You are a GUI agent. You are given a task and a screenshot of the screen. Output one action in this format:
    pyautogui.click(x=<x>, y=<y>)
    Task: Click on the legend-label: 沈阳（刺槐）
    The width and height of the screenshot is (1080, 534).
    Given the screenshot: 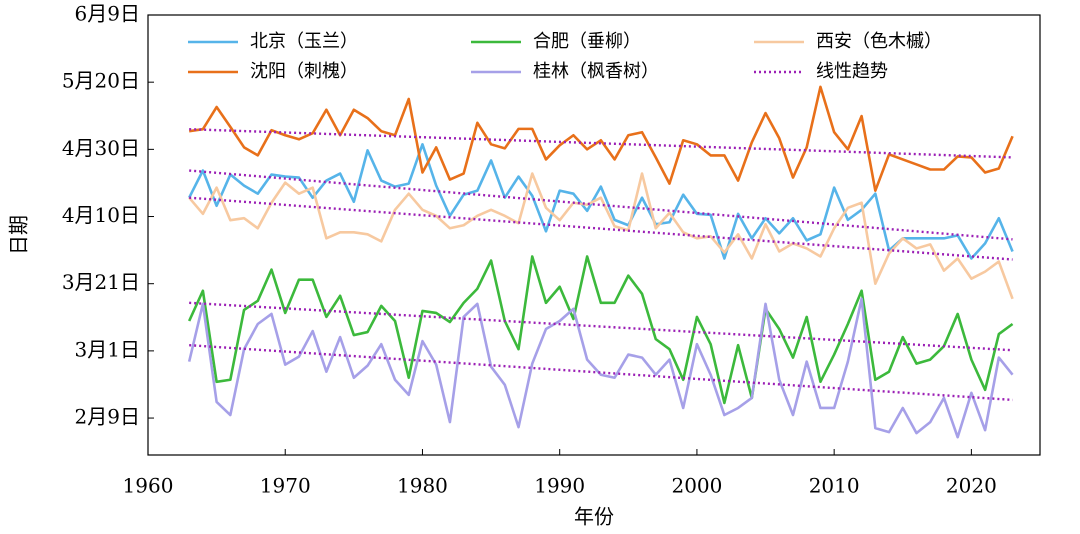 What is the action you would take?
    pyautogui.click(x=304, y=71)
    